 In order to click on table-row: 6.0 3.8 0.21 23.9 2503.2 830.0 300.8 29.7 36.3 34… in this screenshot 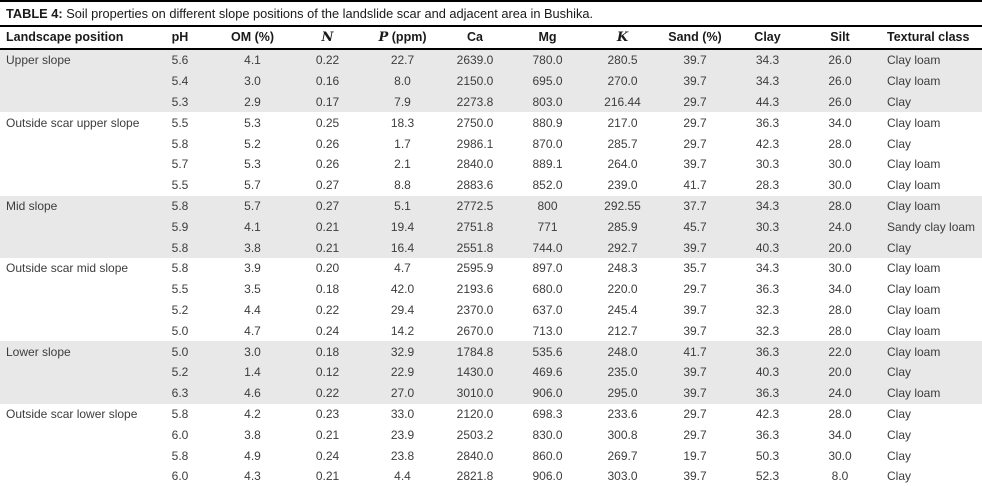, I will do `click(491, 434)`.